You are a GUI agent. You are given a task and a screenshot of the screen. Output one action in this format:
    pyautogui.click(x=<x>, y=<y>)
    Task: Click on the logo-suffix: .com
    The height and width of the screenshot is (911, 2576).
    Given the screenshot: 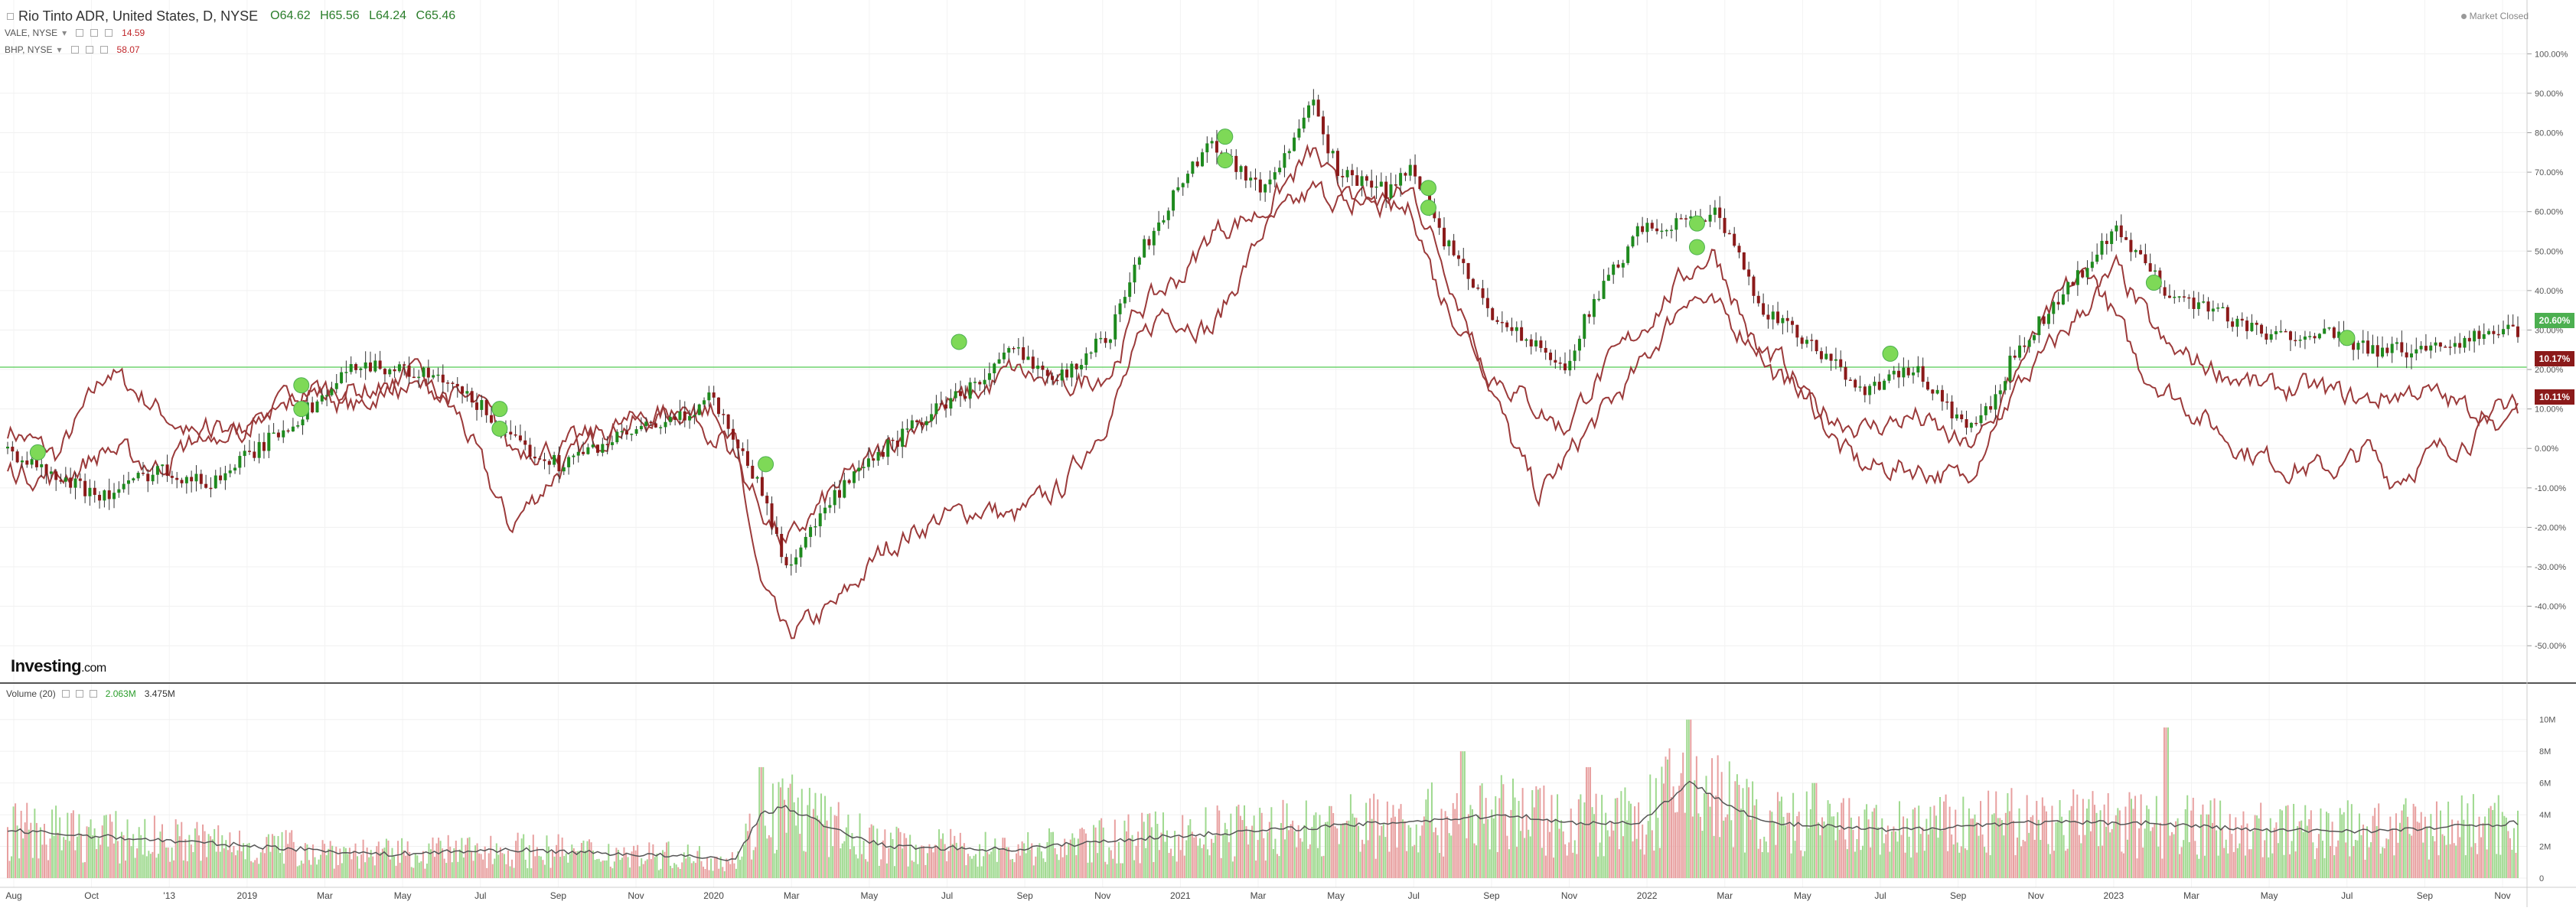 What is the action you would take?
    pyautogui.click(x=93, y=669)
    